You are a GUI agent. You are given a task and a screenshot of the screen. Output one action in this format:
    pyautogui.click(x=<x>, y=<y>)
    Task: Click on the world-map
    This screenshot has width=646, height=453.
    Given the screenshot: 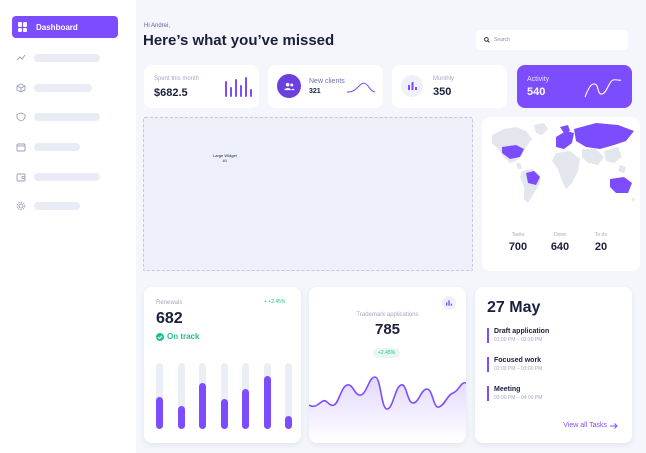 What is the action you would take?
    pyautogui.click(x=563, y=163)
    